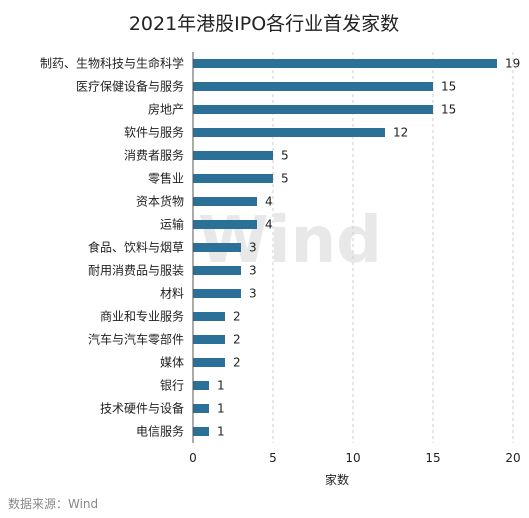  What do you see at coordinates (142, 316) in the screenshot?
I see `category-label: 商业和专业服务` at bounding box center [142, 316].